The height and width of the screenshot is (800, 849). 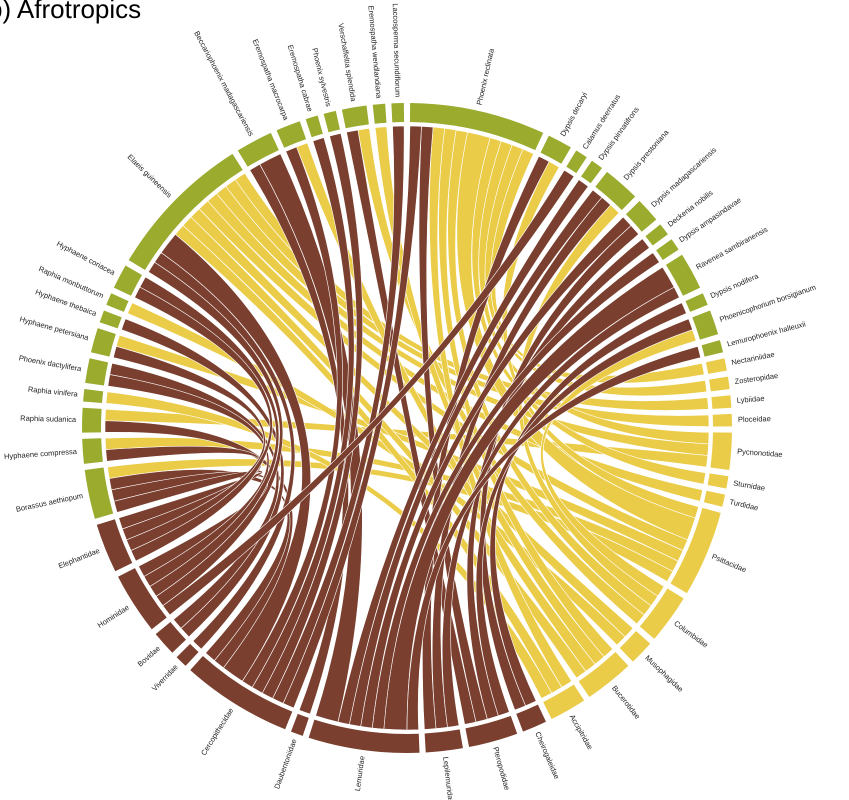 I want to click on node-label: Eremospatha macrocarpa, so click(x=271, y=80).